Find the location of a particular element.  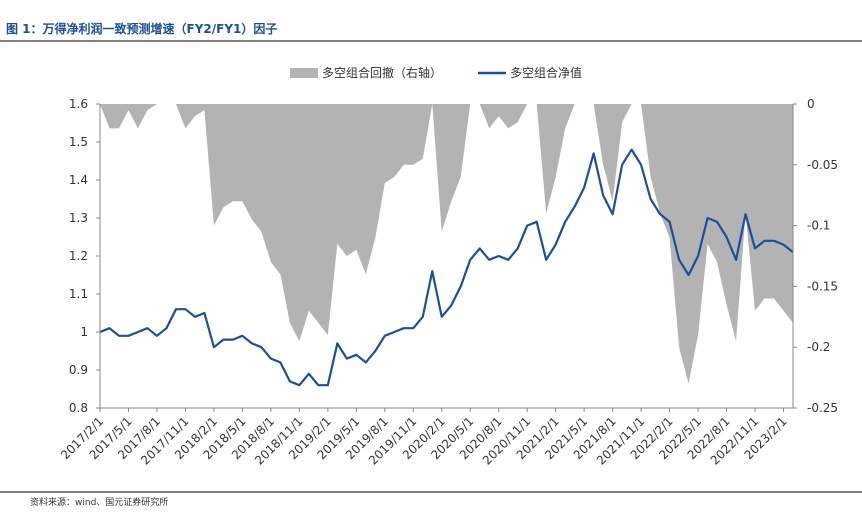

y2-tick-label: -0.05 is located at coordinates (822, 165).